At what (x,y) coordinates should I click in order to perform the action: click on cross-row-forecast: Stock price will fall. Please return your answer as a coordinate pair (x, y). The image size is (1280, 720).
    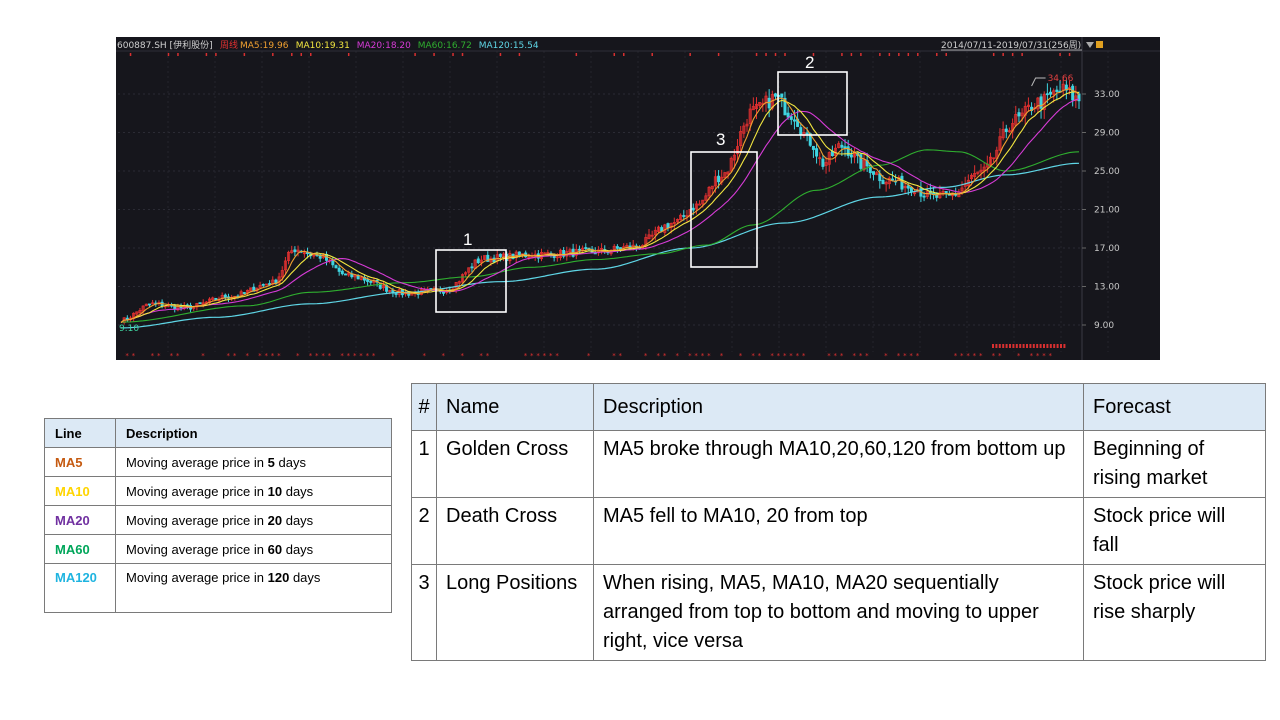
    Looking at the image, I should click on (1174, 531).